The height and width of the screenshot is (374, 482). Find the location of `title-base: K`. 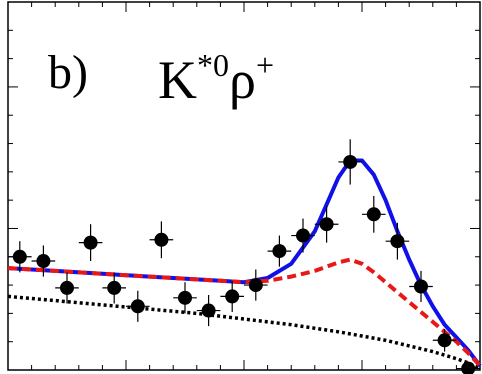

title-base: K is located at coordinates (177, 80).